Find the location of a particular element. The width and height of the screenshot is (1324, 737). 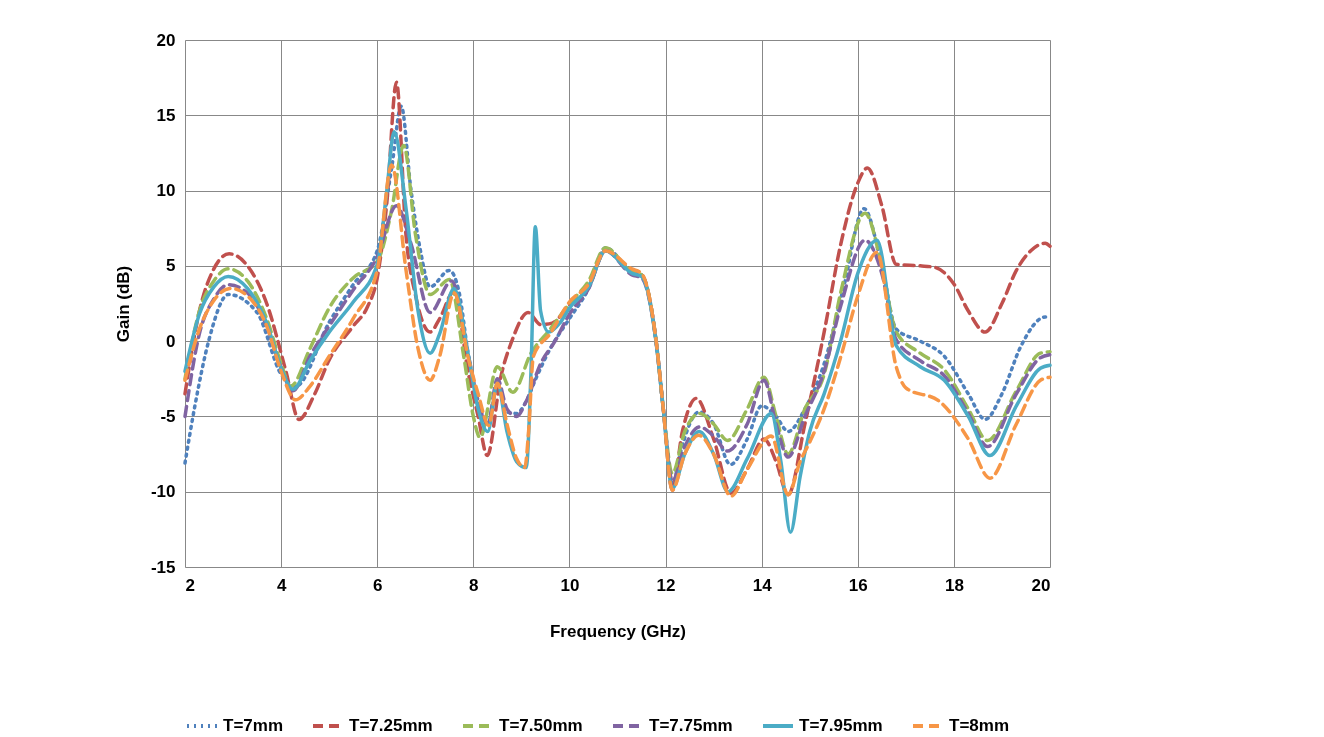

y-axis-title: Gain (dB) is located at coordinates (123, 304).